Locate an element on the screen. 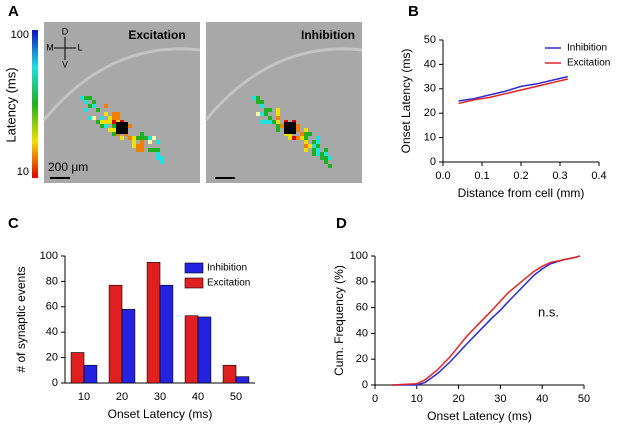  legend-label: Inhibition is located at coordinates (587, 48).